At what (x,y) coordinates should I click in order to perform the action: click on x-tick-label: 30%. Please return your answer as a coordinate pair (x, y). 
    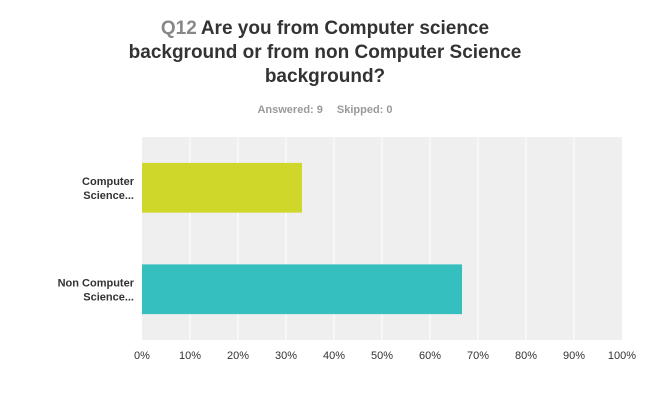
    Looking at the image, I should click on (286, 356).